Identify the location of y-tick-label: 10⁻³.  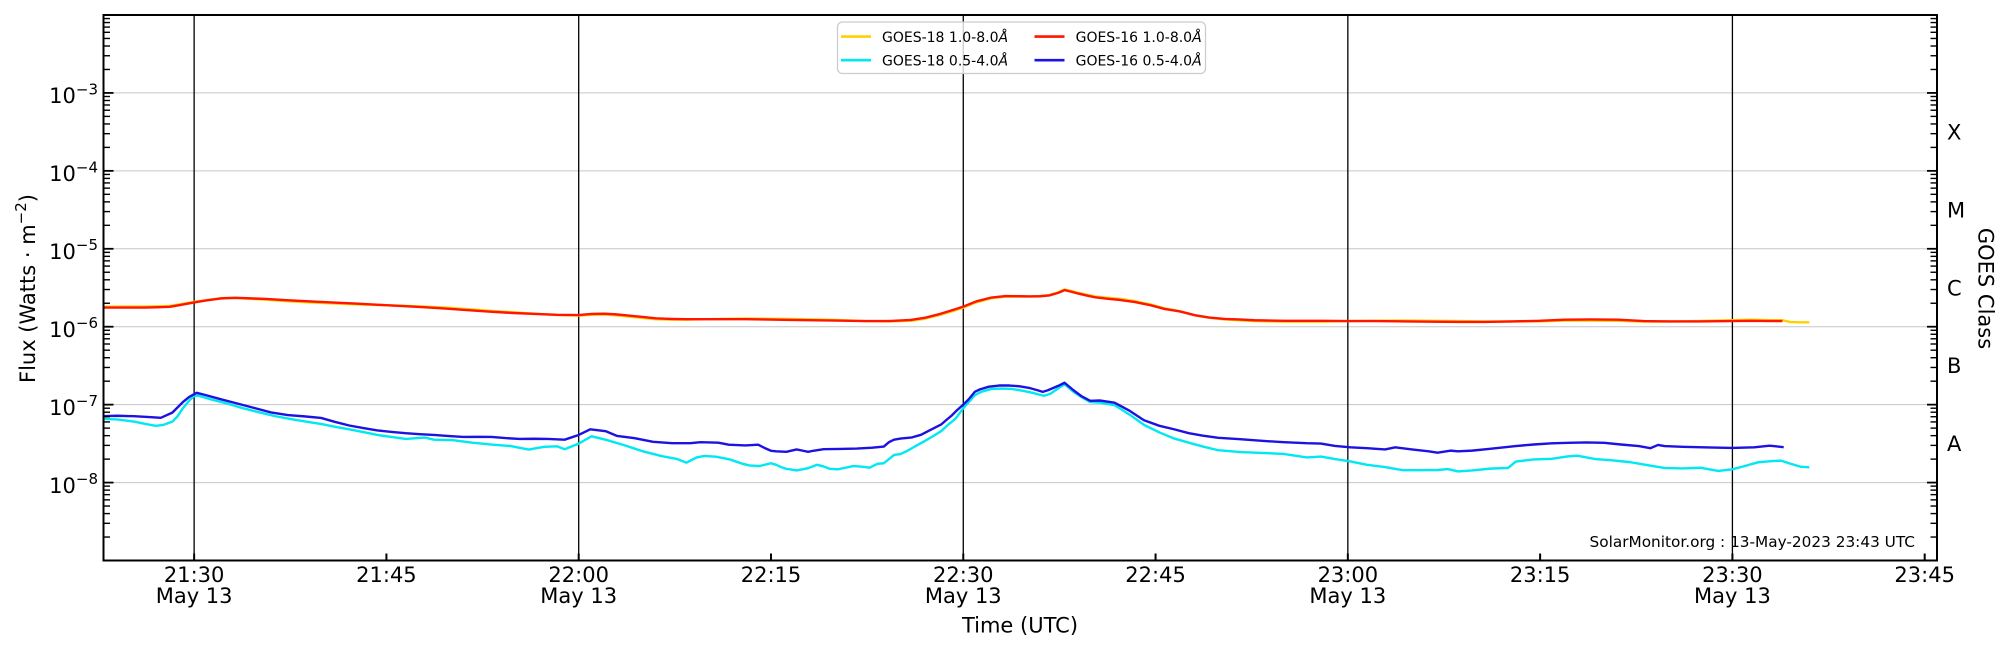
(73, 94).